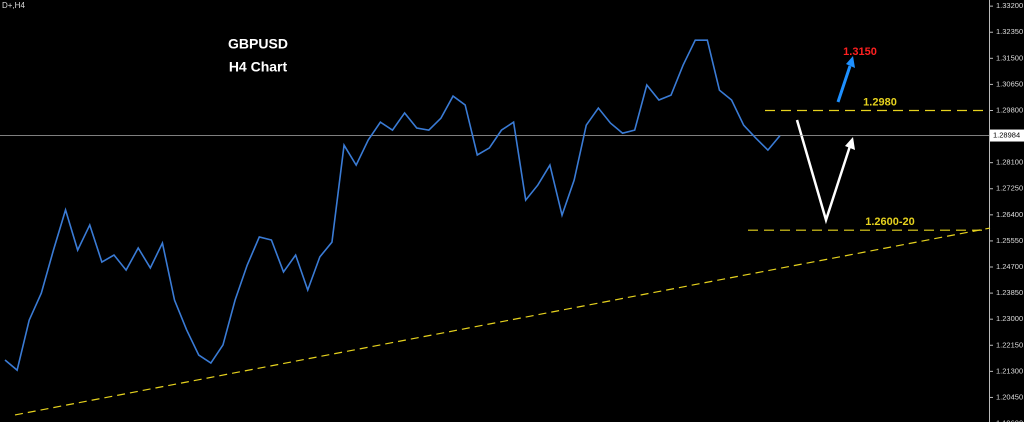 The height and width of the screenshot is (422, 1024). Describe the element at coordinates (258, 67) in the screenshot. I see `chart-subtitle: H4 Chart` at that location.